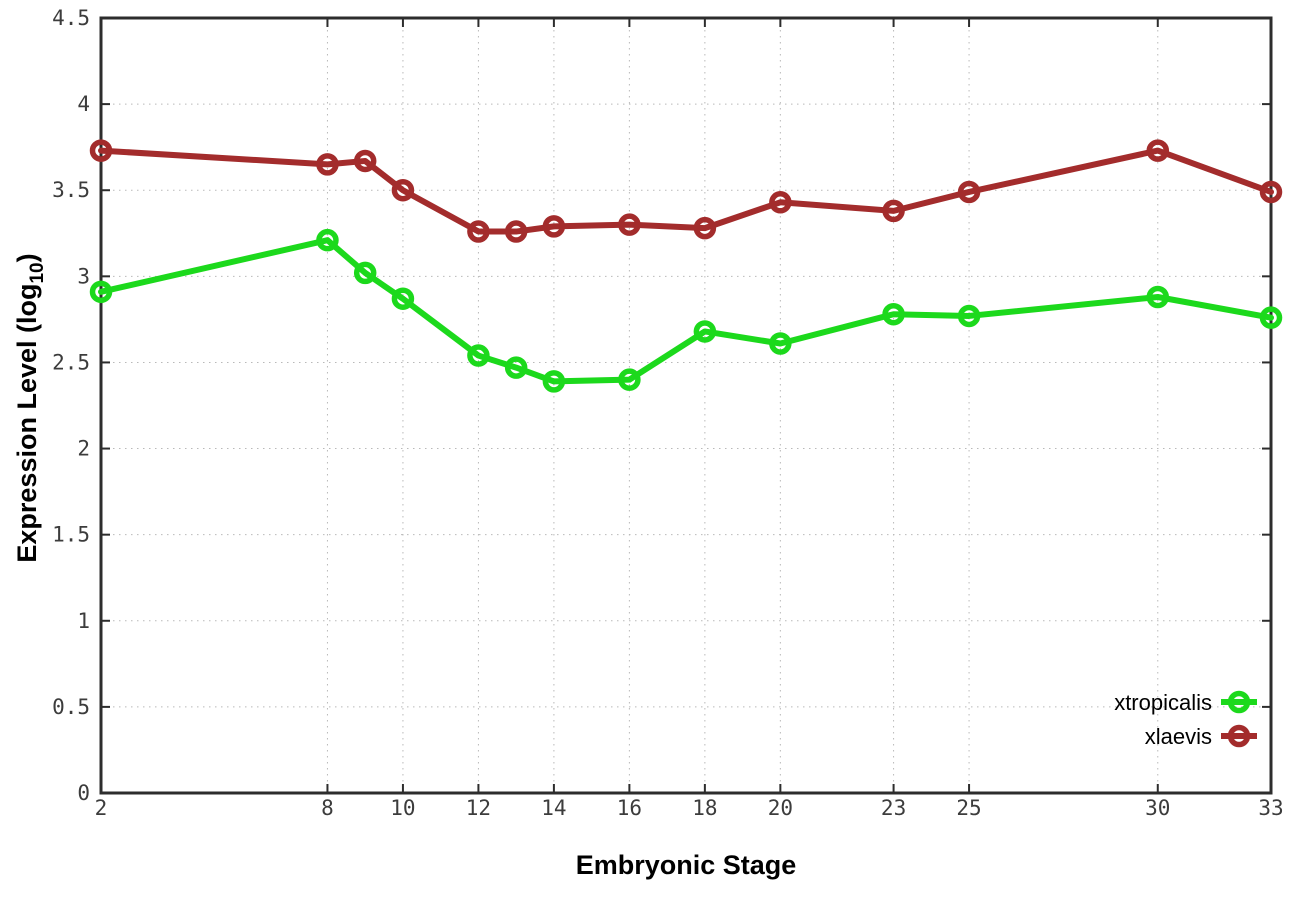 This screenshot has width=1296, height=907. What do you see at coordinates (83, 104) in the screenshot?
I see `y-tick-label: 4` at bounding box center [83, 104].